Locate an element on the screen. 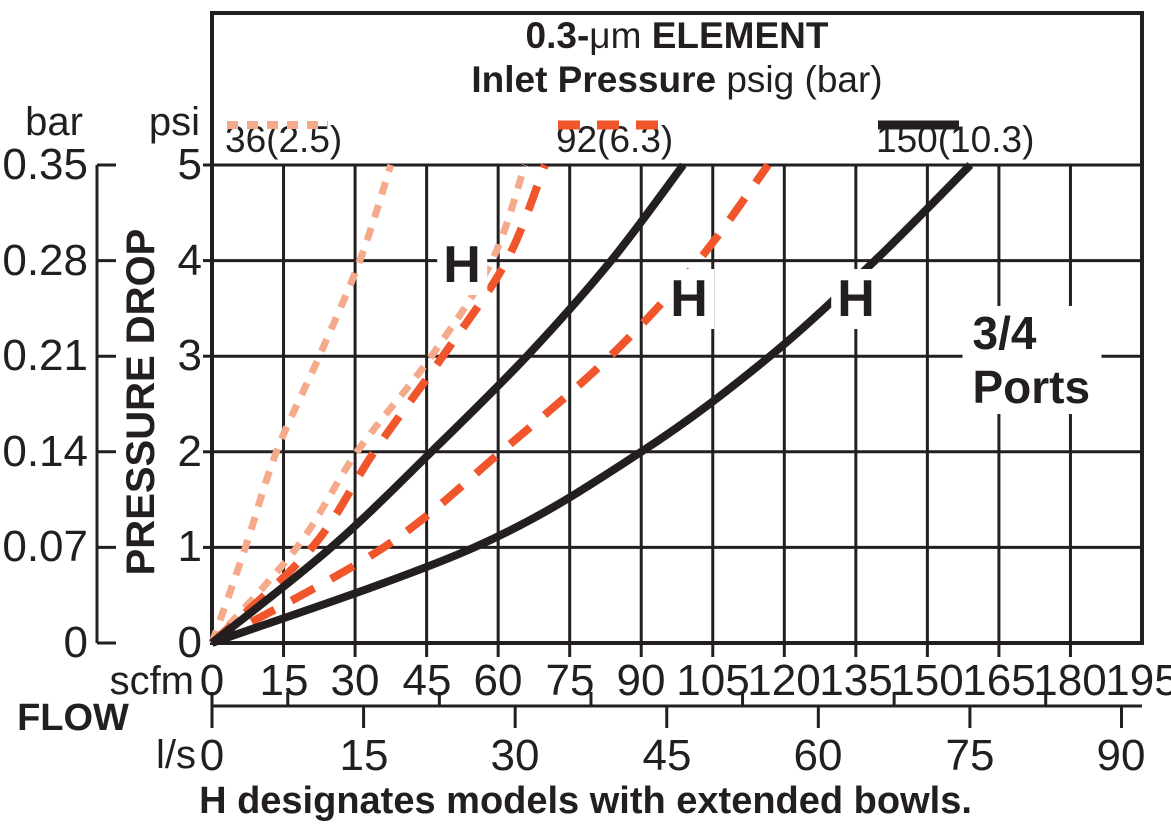  ls-tick-label: 60 is located at coordinates (818, 755).